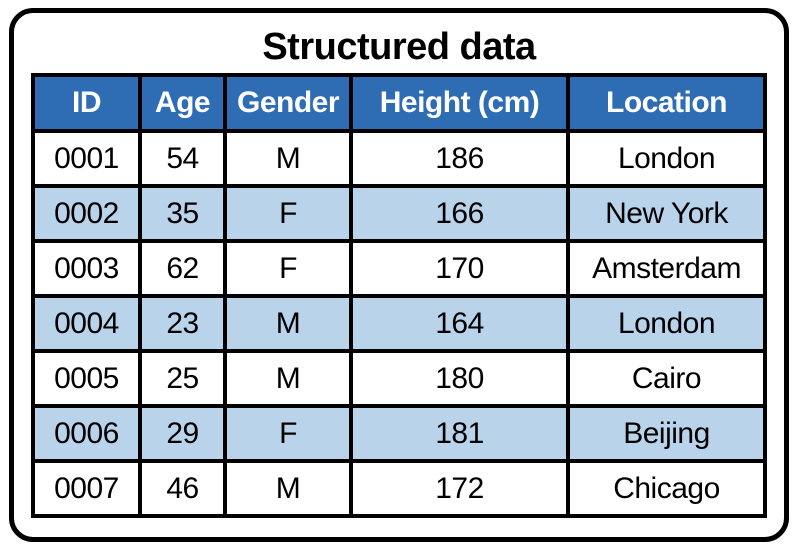 This screenshot has width=798, height=550. Describe the element at coordinates (86, 488) in the screenshot. I see `cell-id: 0007` at that location.